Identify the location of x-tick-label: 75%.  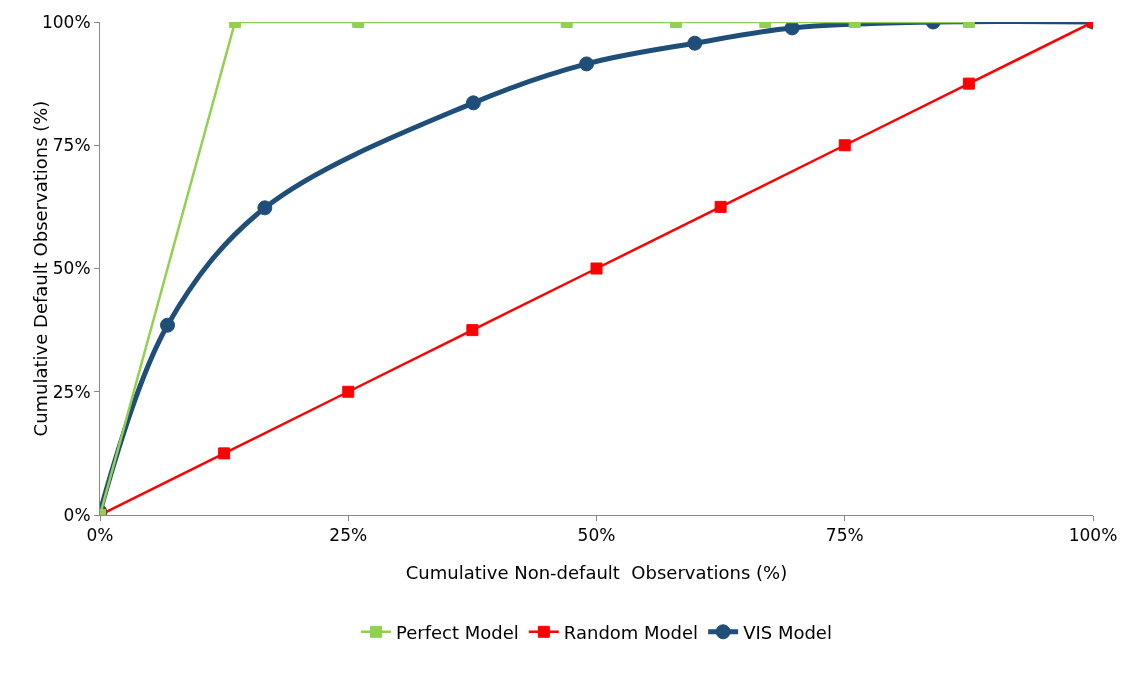
(844, 535).